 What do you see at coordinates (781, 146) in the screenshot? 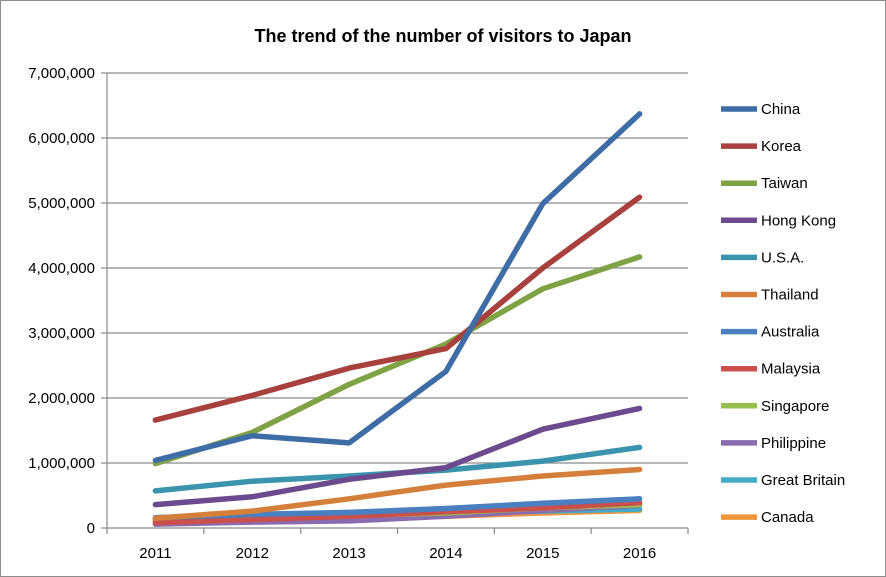
I see `legend-label-korea: Korea` at bounding box center [781, 146].